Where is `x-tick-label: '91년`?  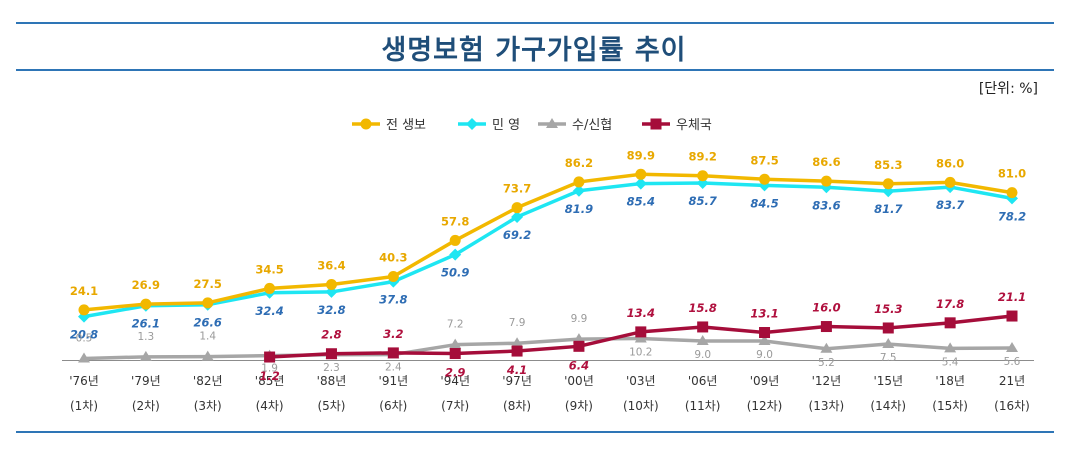
x-tick-label: '91년 is located at coordinates (394, 381).